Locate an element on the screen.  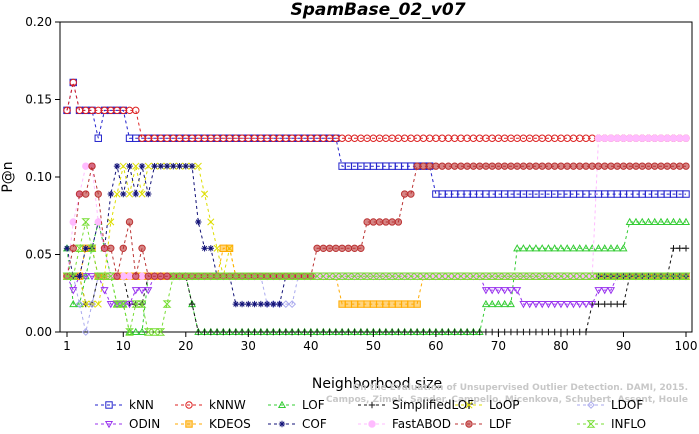
x-tick-label: 50 is located at coordinates (373, 346).